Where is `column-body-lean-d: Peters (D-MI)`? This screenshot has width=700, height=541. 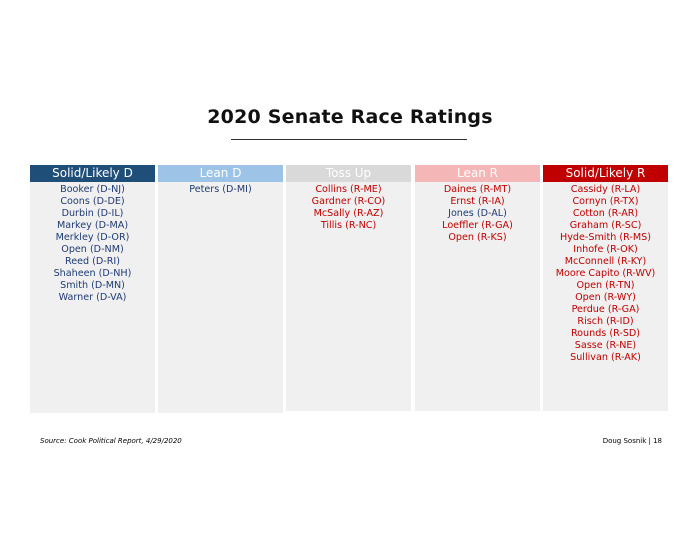
column-body-lean-d: Peters (D-MI) is located at coordinates (220, 297).